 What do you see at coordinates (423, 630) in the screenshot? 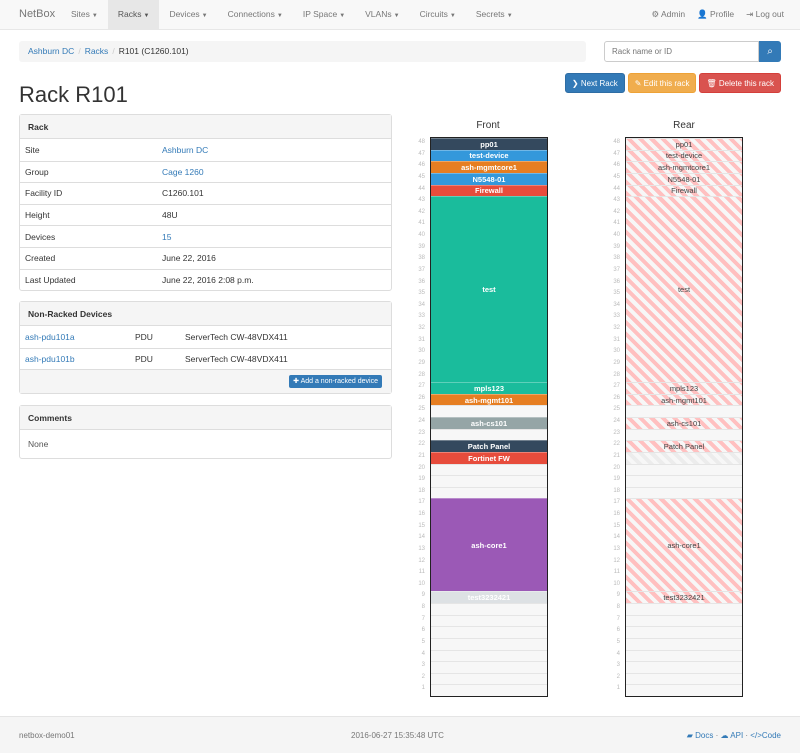
I see `unit-number: 6` at bounding box center [423, 630].